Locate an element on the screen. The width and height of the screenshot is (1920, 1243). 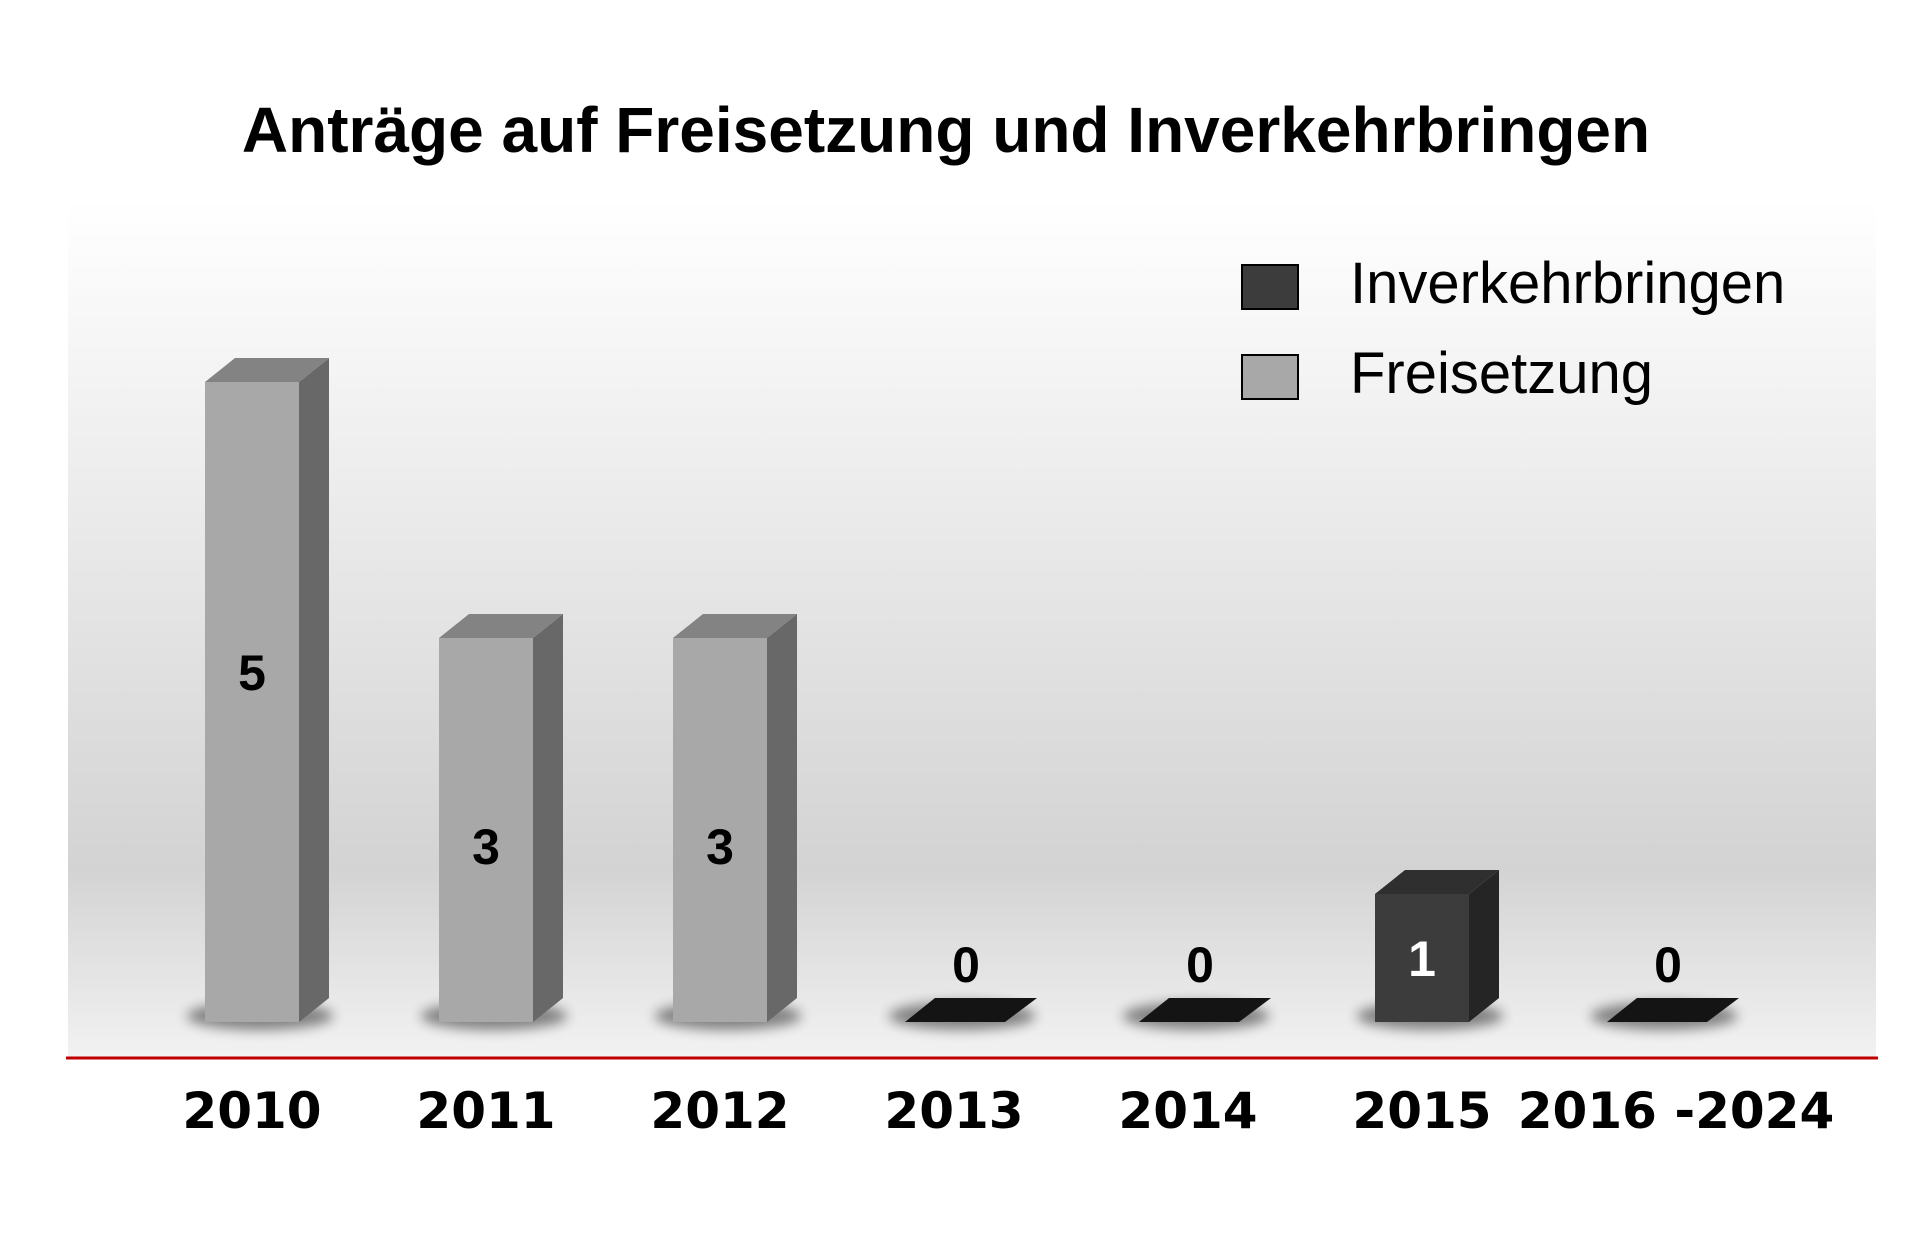
x-tick-label: 2011 is located at coordinates (485, 1111).